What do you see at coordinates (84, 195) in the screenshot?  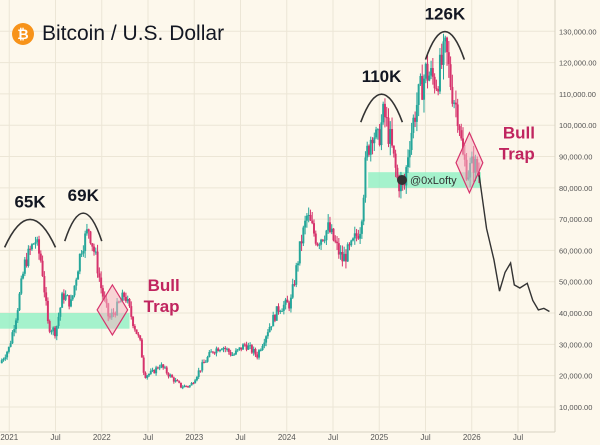 I see `peak-label: 69K` at bounding box center [84, 195].